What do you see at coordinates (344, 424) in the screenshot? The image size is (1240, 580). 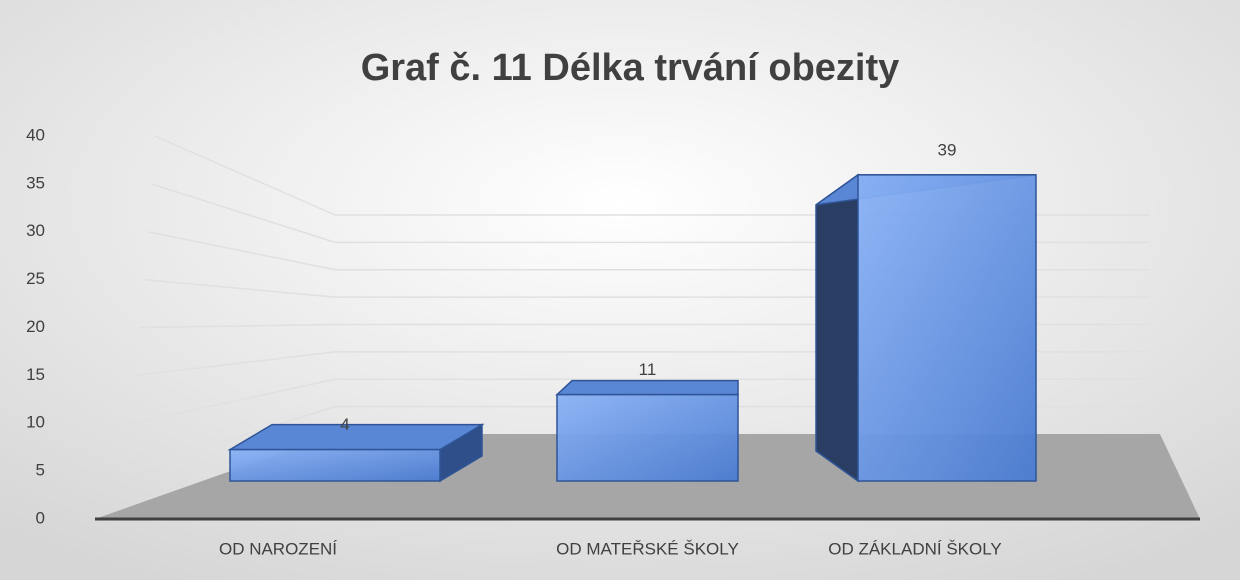 I see `value-label: 4` at bounding box center [344, 424].